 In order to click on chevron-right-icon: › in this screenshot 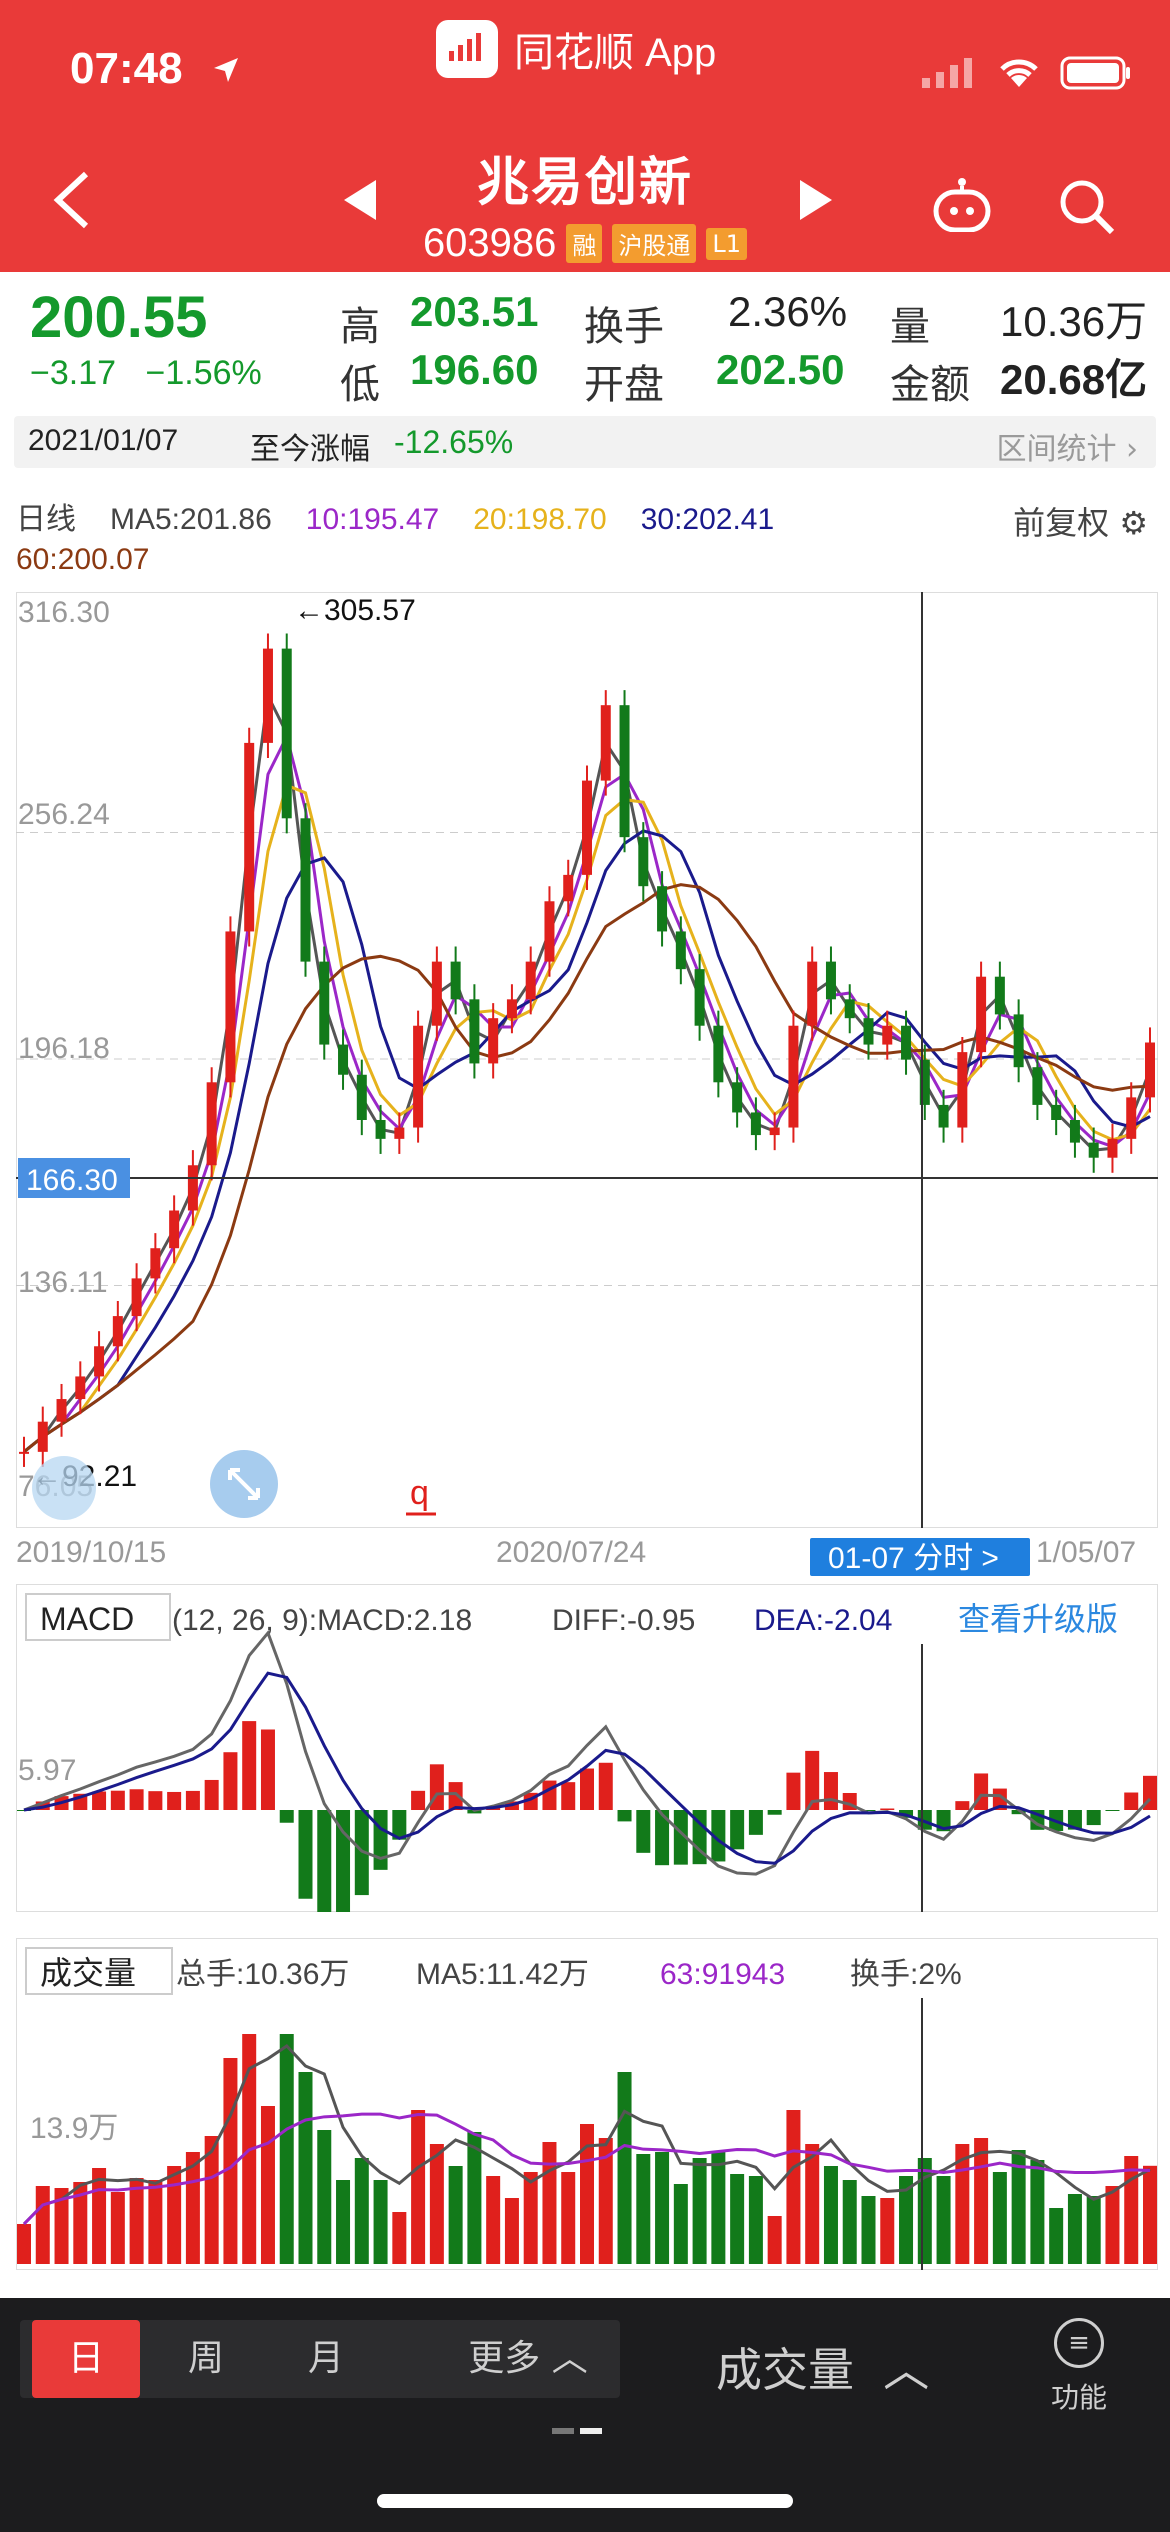, I will do `click(1132, 449)`.